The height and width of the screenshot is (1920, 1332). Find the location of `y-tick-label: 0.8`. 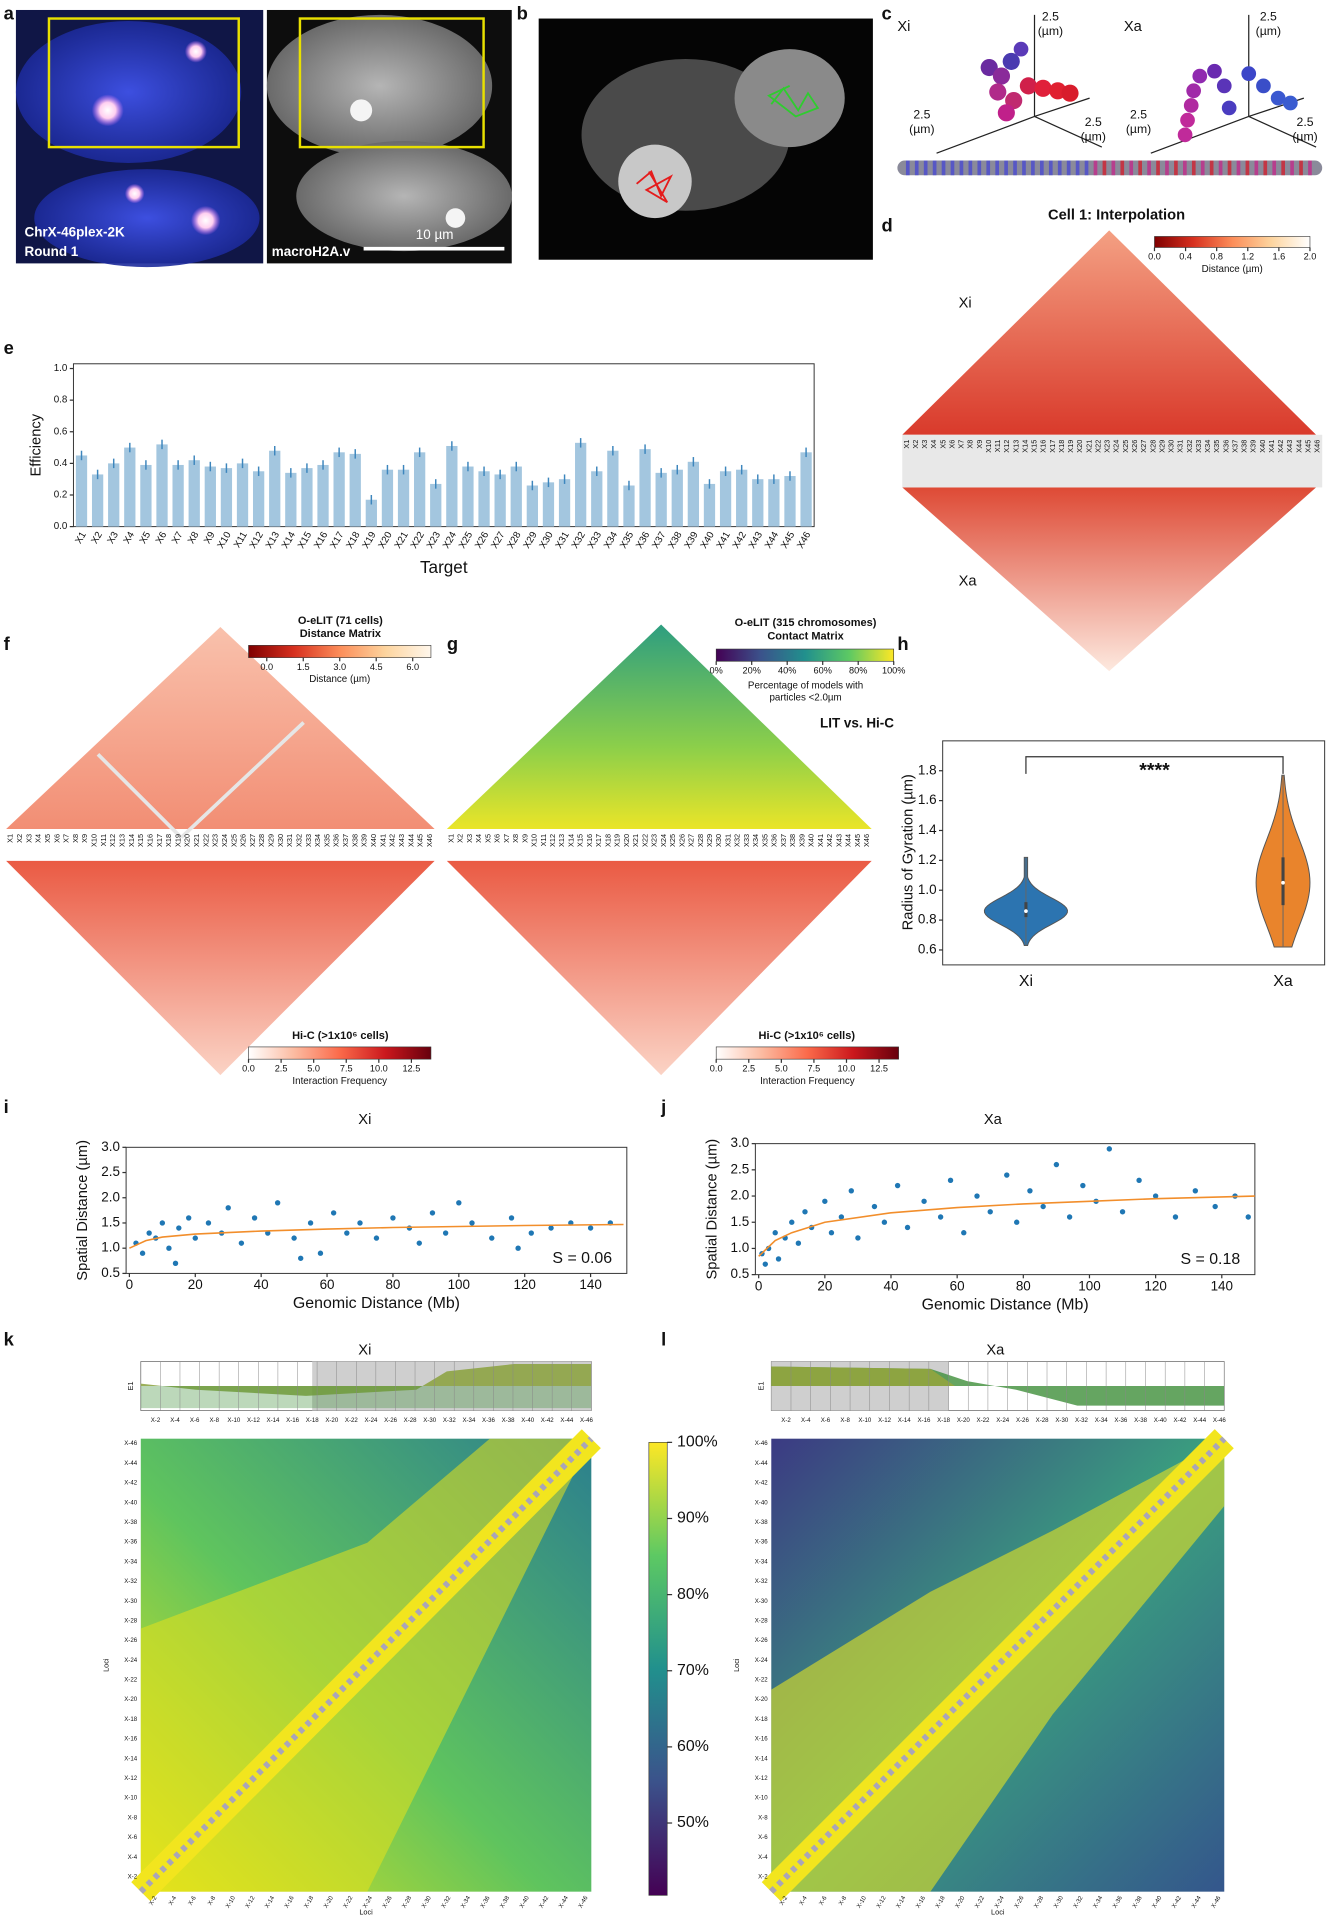

y-tick-label: 0.8 is located at coordinates (927, 919).